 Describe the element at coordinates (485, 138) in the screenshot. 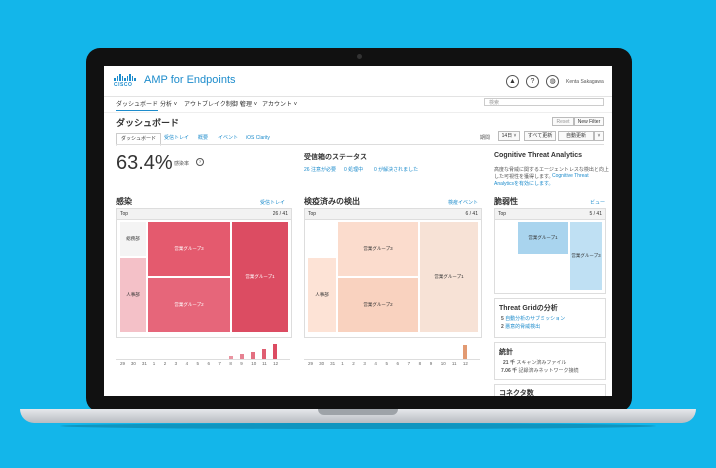

I see `period-label: 期間` at that location.